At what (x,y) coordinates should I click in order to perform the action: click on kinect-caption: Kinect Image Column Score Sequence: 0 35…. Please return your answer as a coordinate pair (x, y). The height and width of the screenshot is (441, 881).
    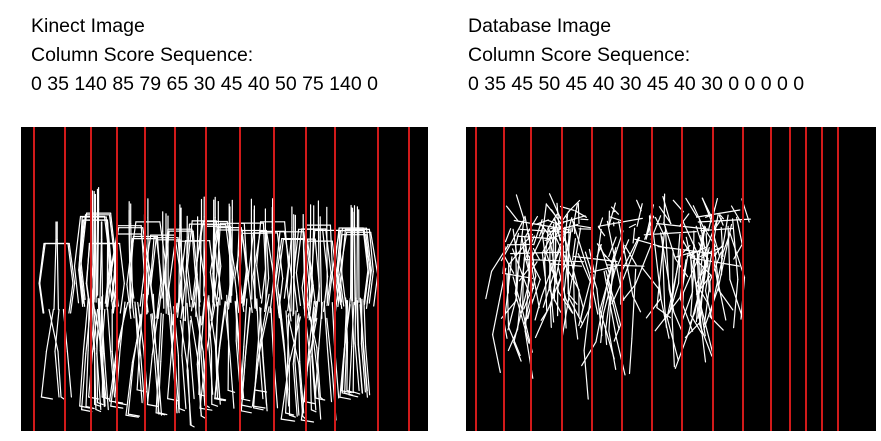
    Looking at the image, I should click on (204, 55).